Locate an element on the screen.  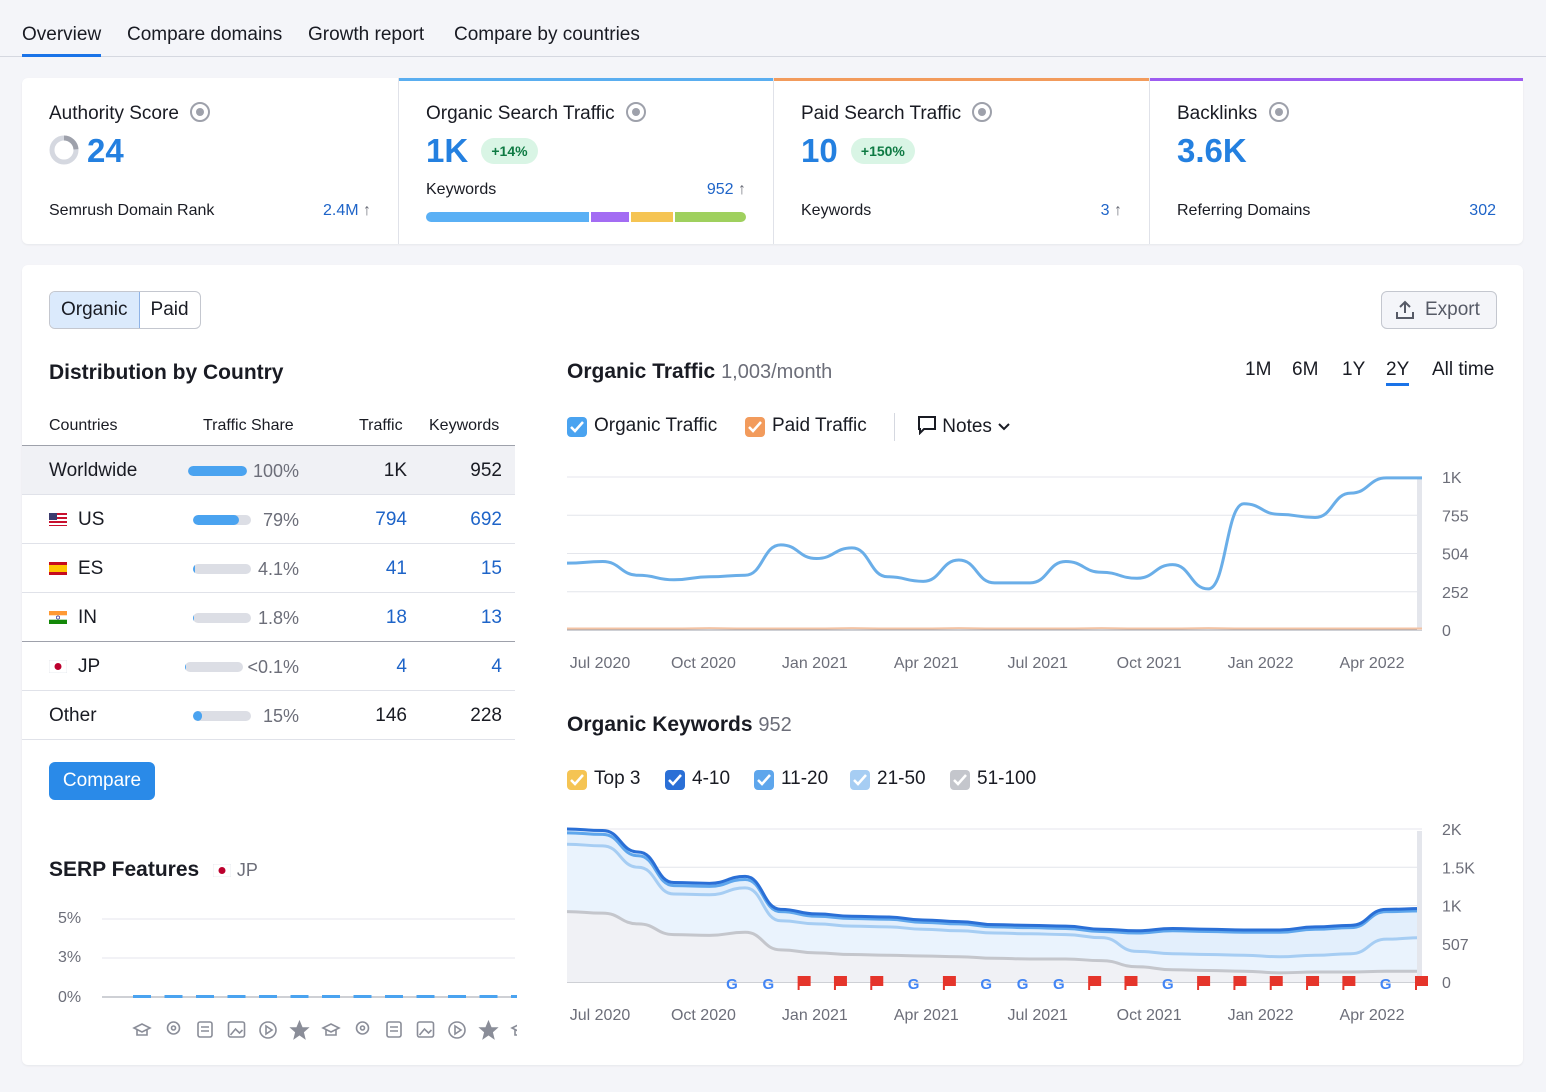
tab-compare-by-countries: Compare by countries is located at coordinates (547, 34).